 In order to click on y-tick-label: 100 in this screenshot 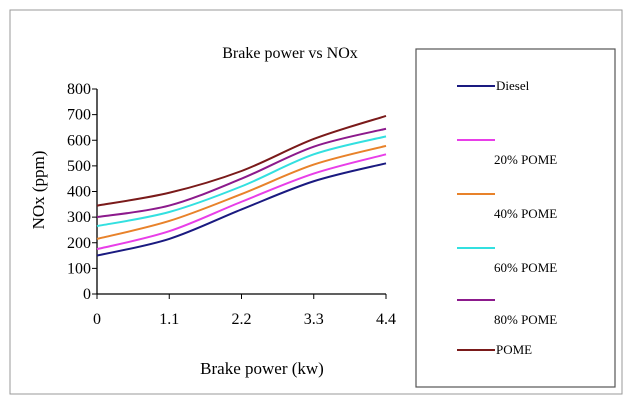, I will do `click(79, 268)`.